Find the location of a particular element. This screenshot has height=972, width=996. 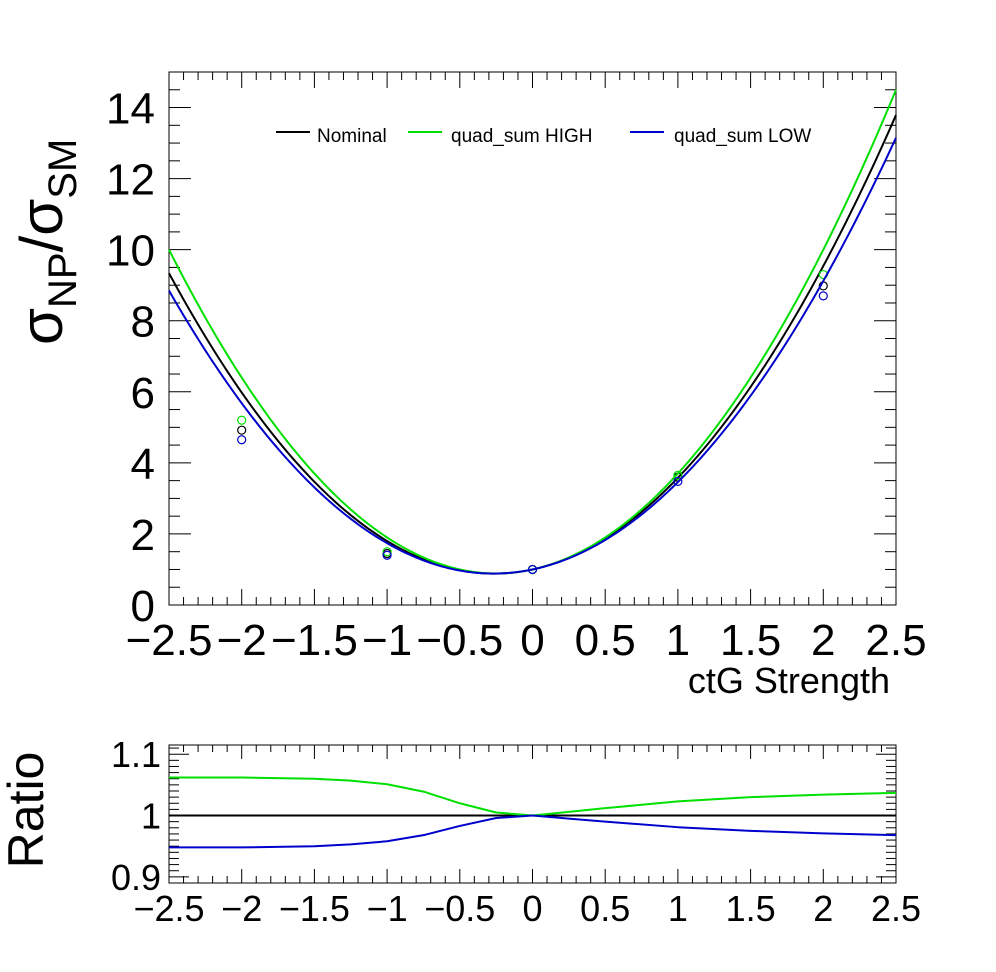

ratio-x-tick-label: 0 is located at coordinates (532, 908).